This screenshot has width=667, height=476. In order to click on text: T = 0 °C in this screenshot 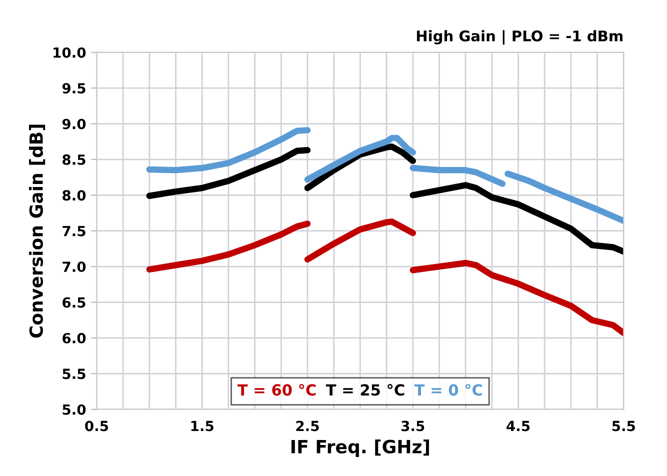, I will do `click(448, 390)`.